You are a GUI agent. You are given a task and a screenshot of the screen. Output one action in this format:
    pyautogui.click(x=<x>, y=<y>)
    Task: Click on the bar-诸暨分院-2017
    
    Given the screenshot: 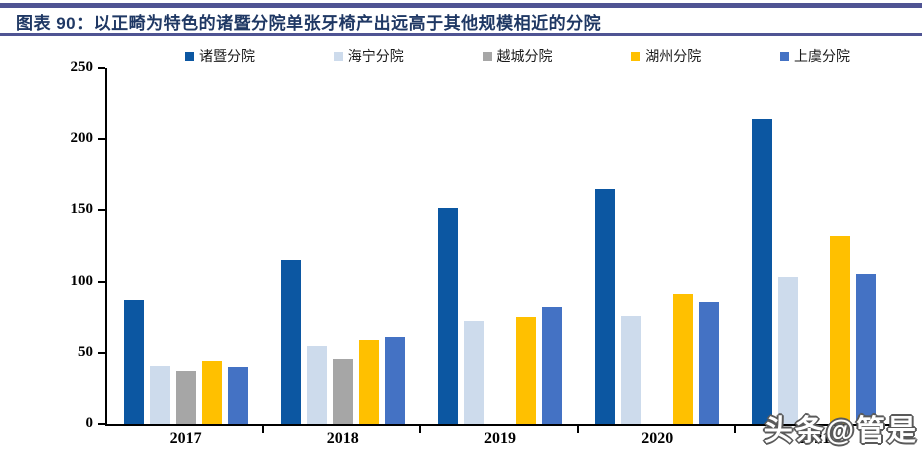 What is the action you would take?
    pyautogui.click(x=133, y=362)
    